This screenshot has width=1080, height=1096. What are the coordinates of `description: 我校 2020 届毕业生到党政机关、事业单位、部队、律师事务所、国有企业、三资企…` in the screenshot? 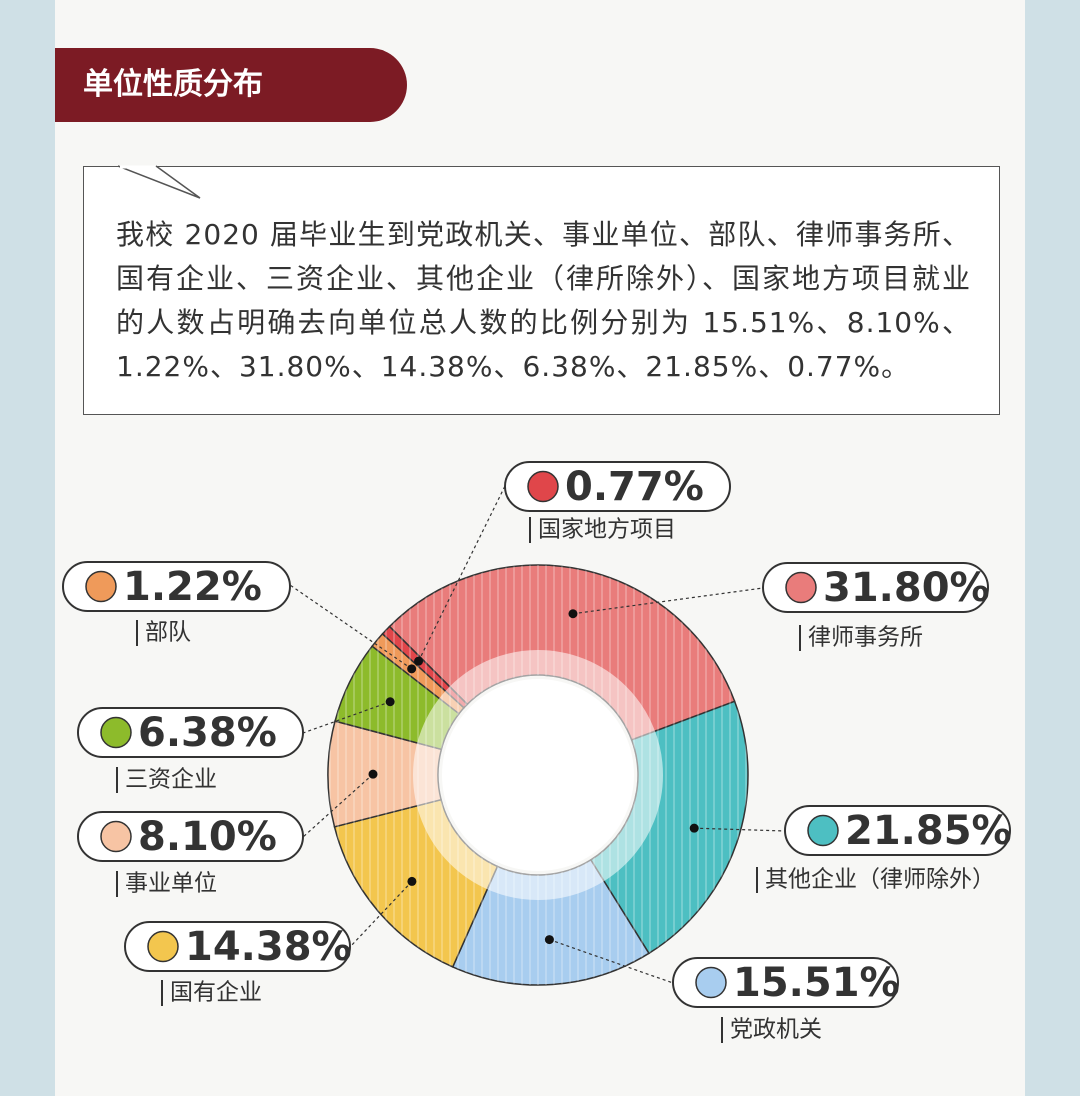 It's located at (543, 300).